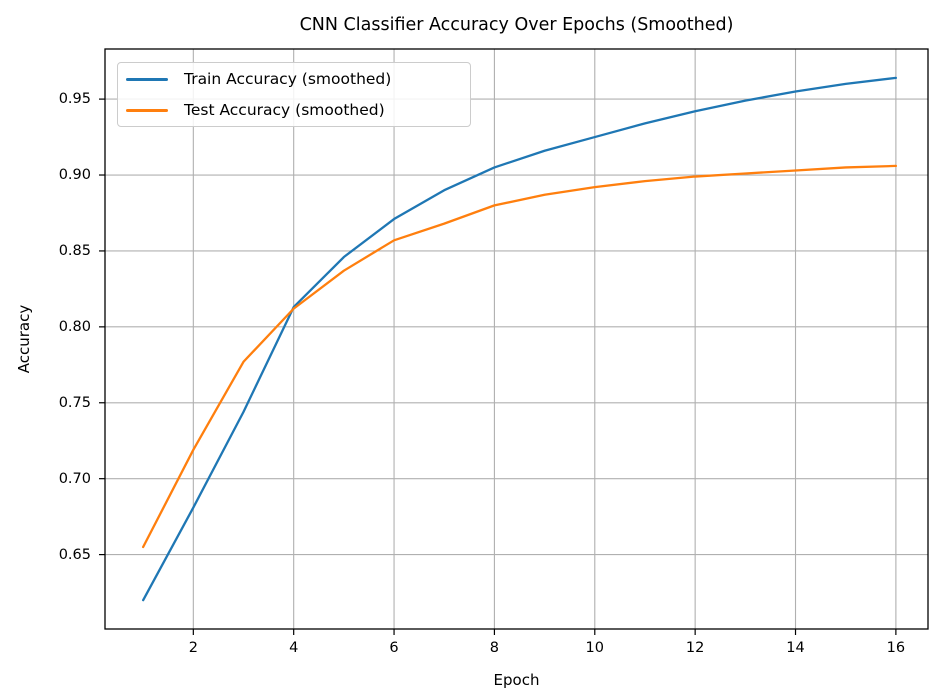 The height and width of the screenshot is (697, 940). I want to click on y-tick-label: 0.65, so click(74, 554).